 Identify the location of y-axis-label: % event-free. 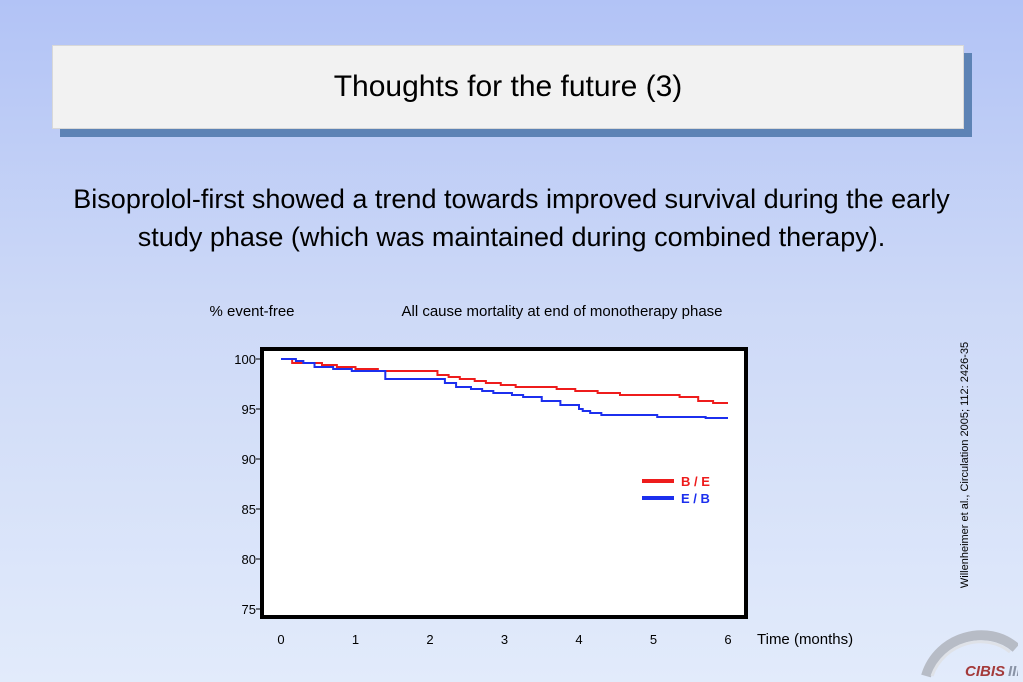
(251, 311).